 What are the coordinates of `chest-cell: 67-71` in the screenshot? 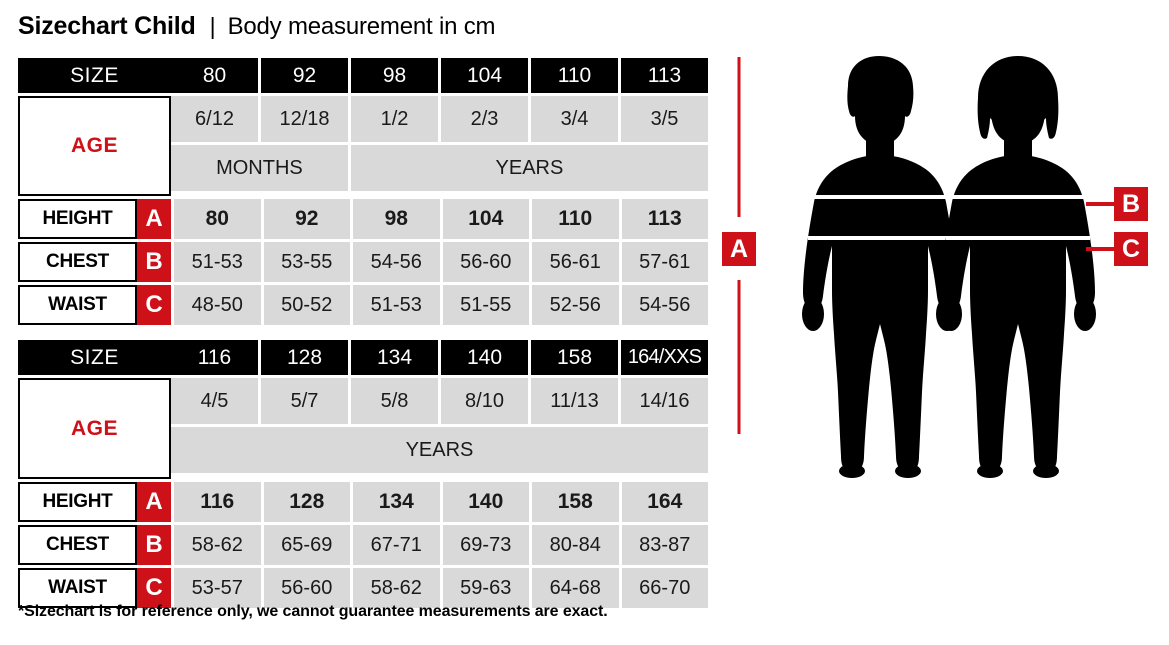 It's located at (396, 545).